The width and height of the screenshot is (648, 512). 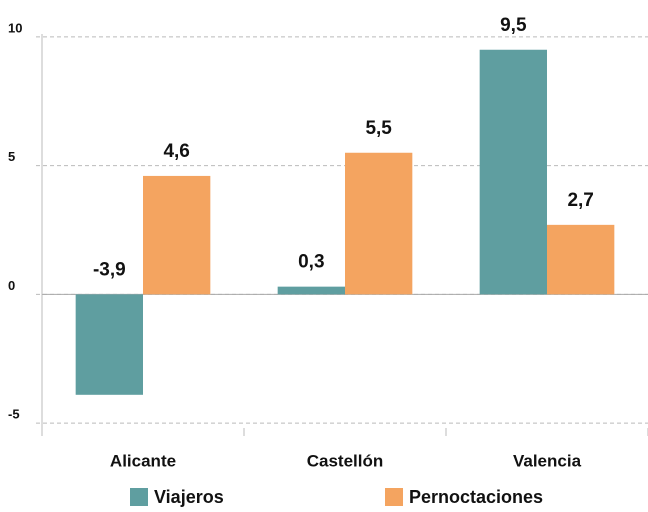 What do you see at coordinates (311, 262) in the screenshot?
I see `value-label: 0,3` at bounding box center [311, 262].